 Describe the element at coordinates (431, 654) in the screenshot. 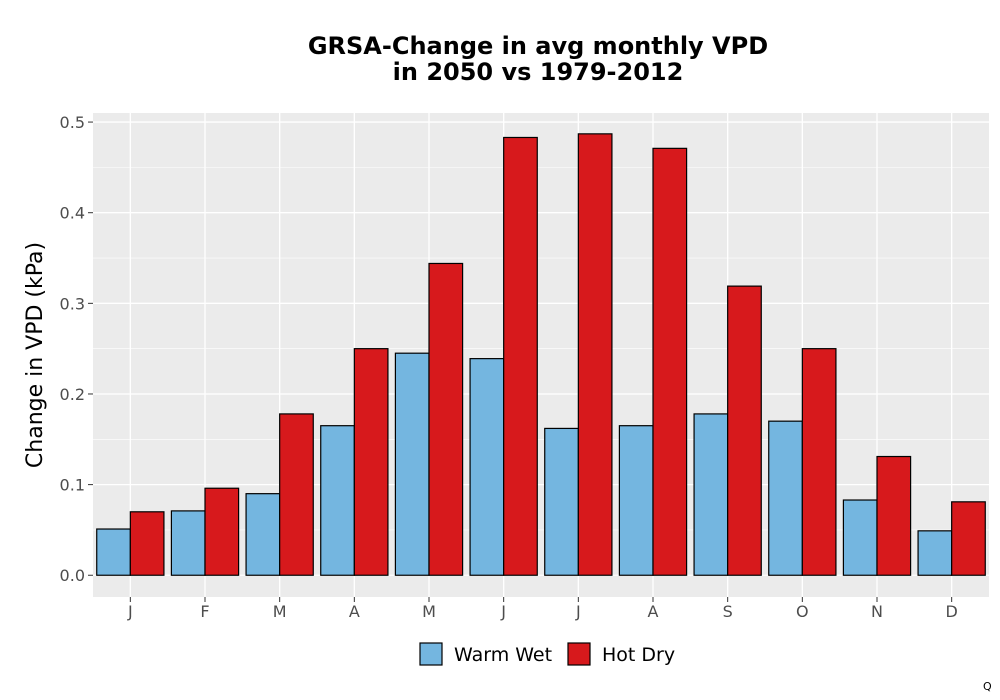

I see `legend-key-warm-wet` at that location.